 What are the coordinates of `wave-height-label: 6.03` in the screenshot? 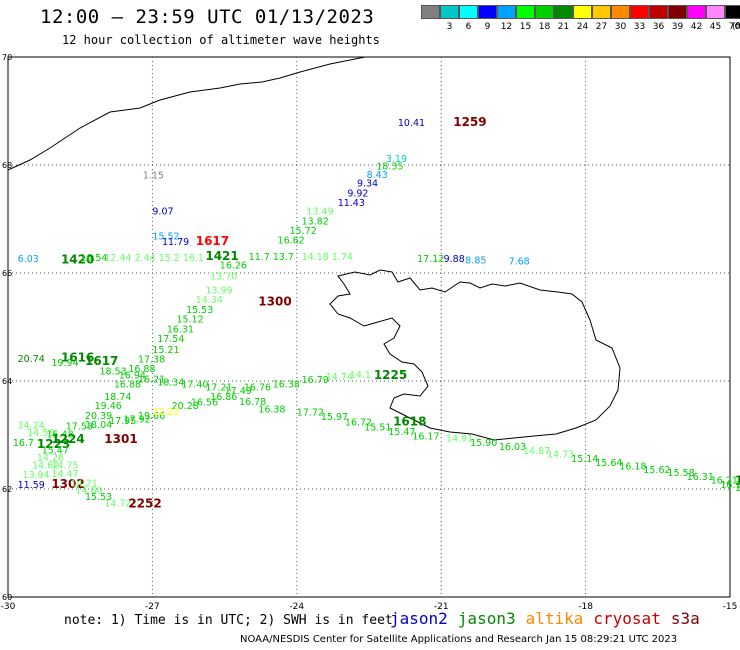 It's located at (28, 259).